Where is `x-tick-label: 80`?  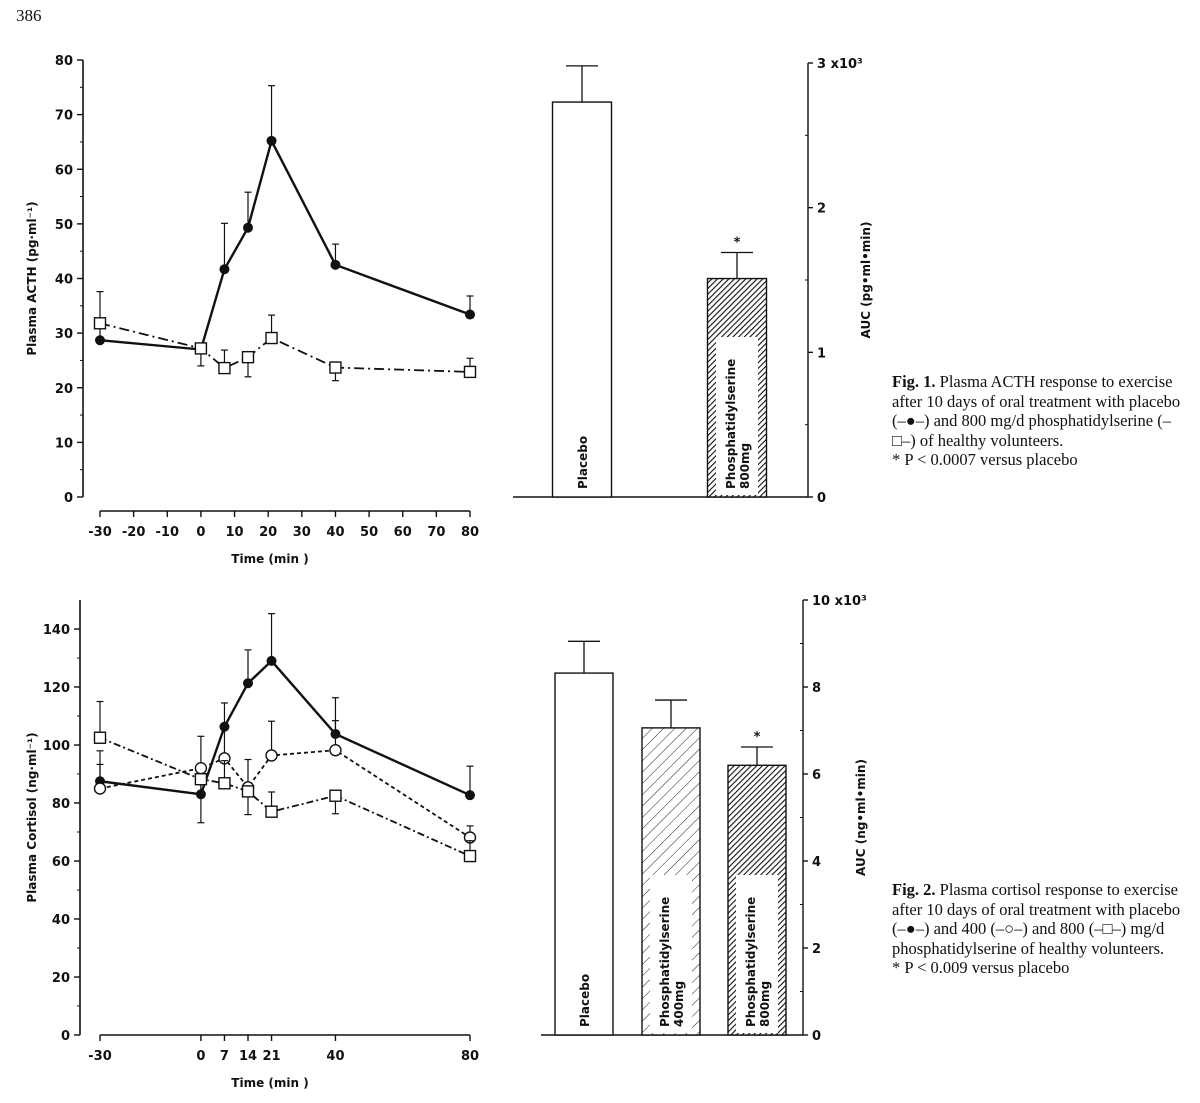 x-tick-label: 80 is located at coordinates (470, 532).